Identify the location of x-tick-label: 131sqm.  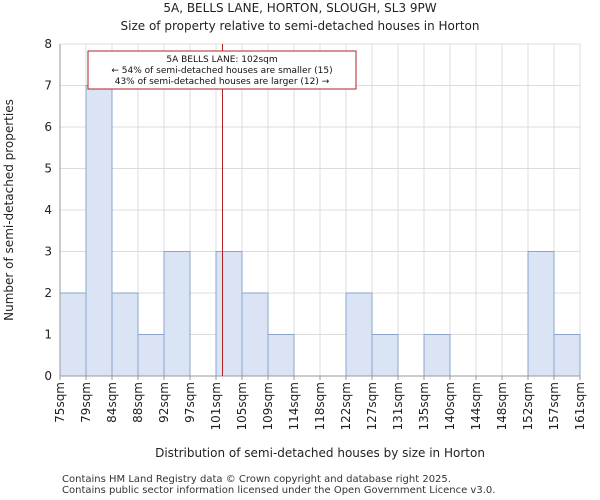
(398, 406).